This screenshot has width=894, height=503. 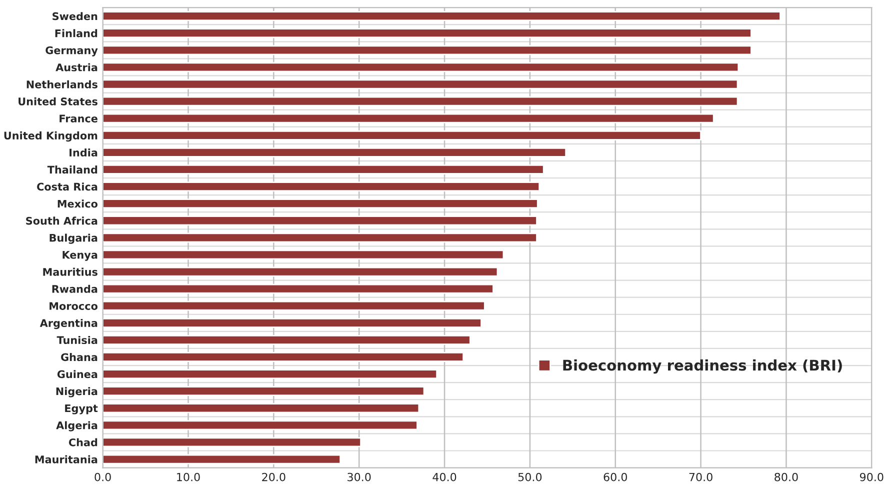 What do you see at coordinates (77, 426) in the screenshot?
I see `y-tick-label: Algeria` at bounding box center [77, 426].